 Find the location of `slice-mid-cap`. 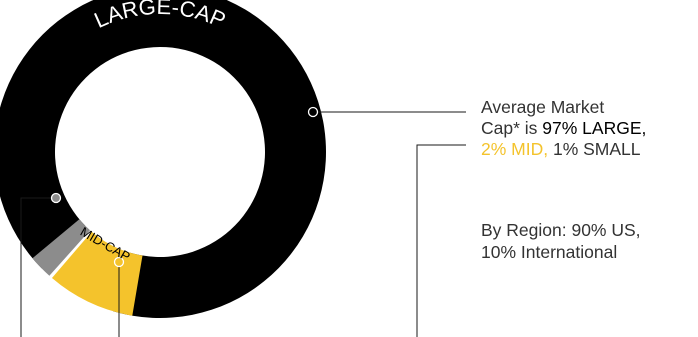

slice-mid-cap is located at coordinates (97, 273).